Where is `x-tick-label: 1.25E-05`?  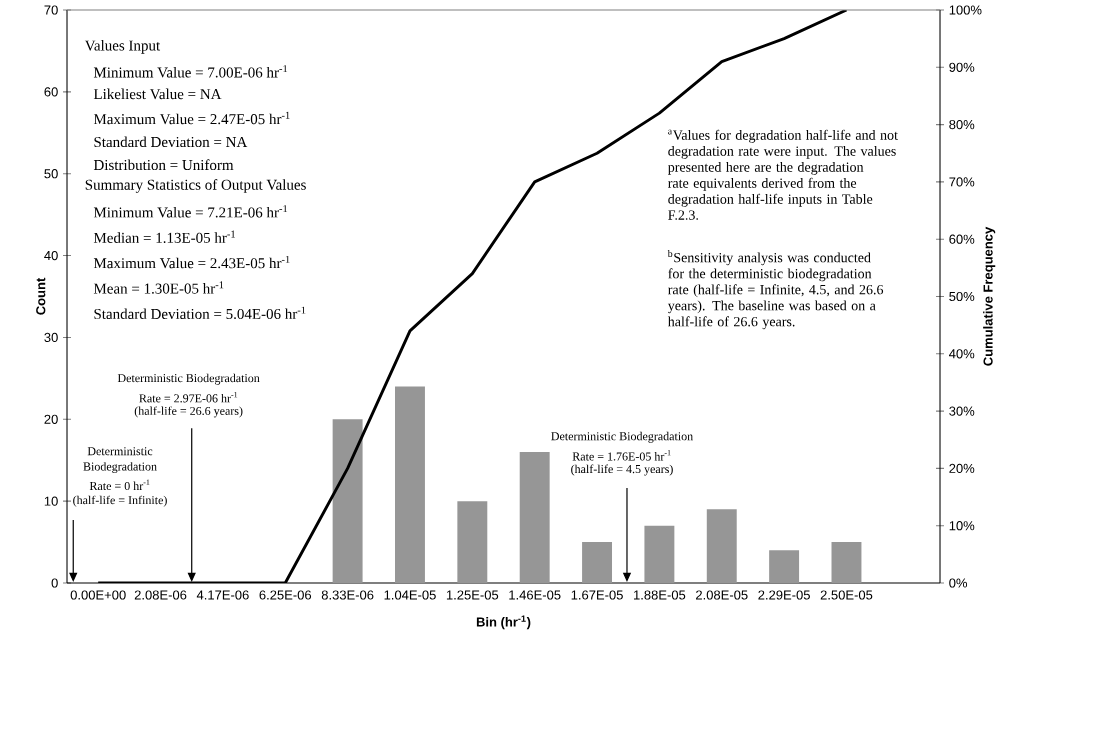 x-tick-label: 1.25E-05 is located at coordinates (472, 595).